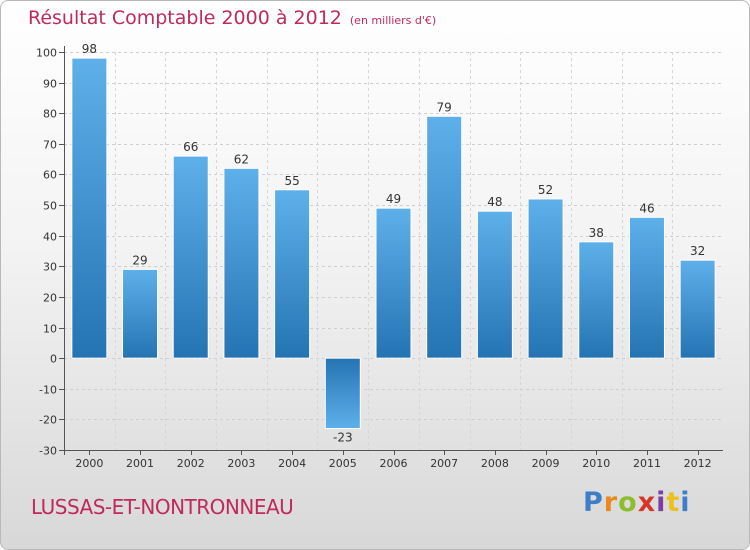 Image resolution: width=750 pixels, height=550 pixels. I want to click on bar-value-label: 46, so click(646, 208).